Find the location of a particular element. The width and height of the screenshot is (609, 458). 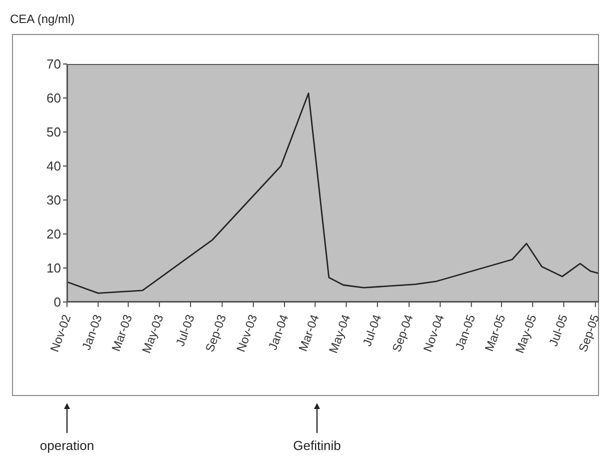

y-tick-label: 50 is located at coordinates (53, 132).